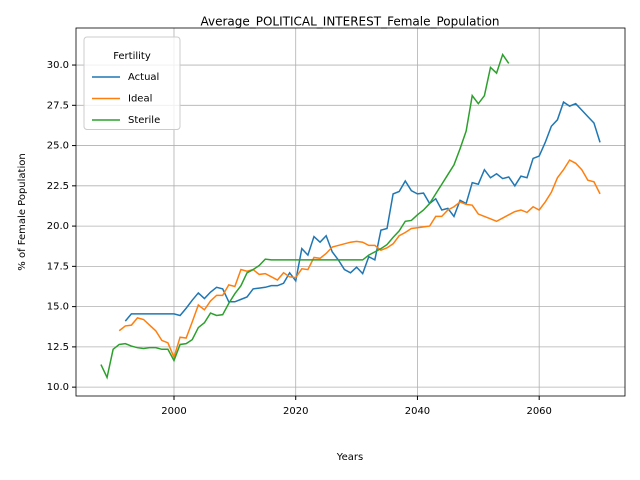 This screenshot has height=480, width=640. What do you see at coordinates (132, 56) in the screenshot?
I see `legend-title: Fertility` at bounding box center [132, 56].